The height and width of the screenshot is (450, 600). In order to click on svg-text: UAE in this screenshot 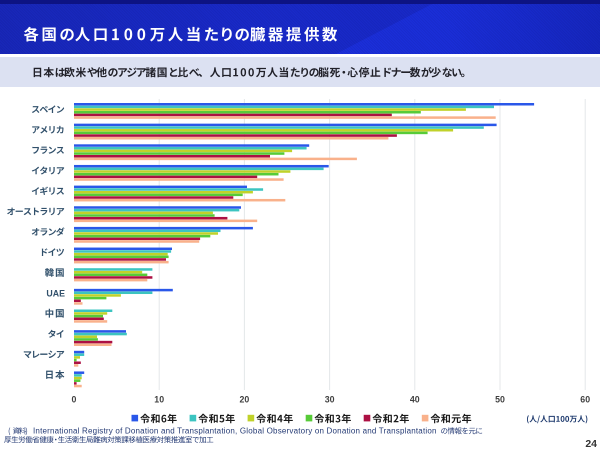, I will do `click(55, 293)`.